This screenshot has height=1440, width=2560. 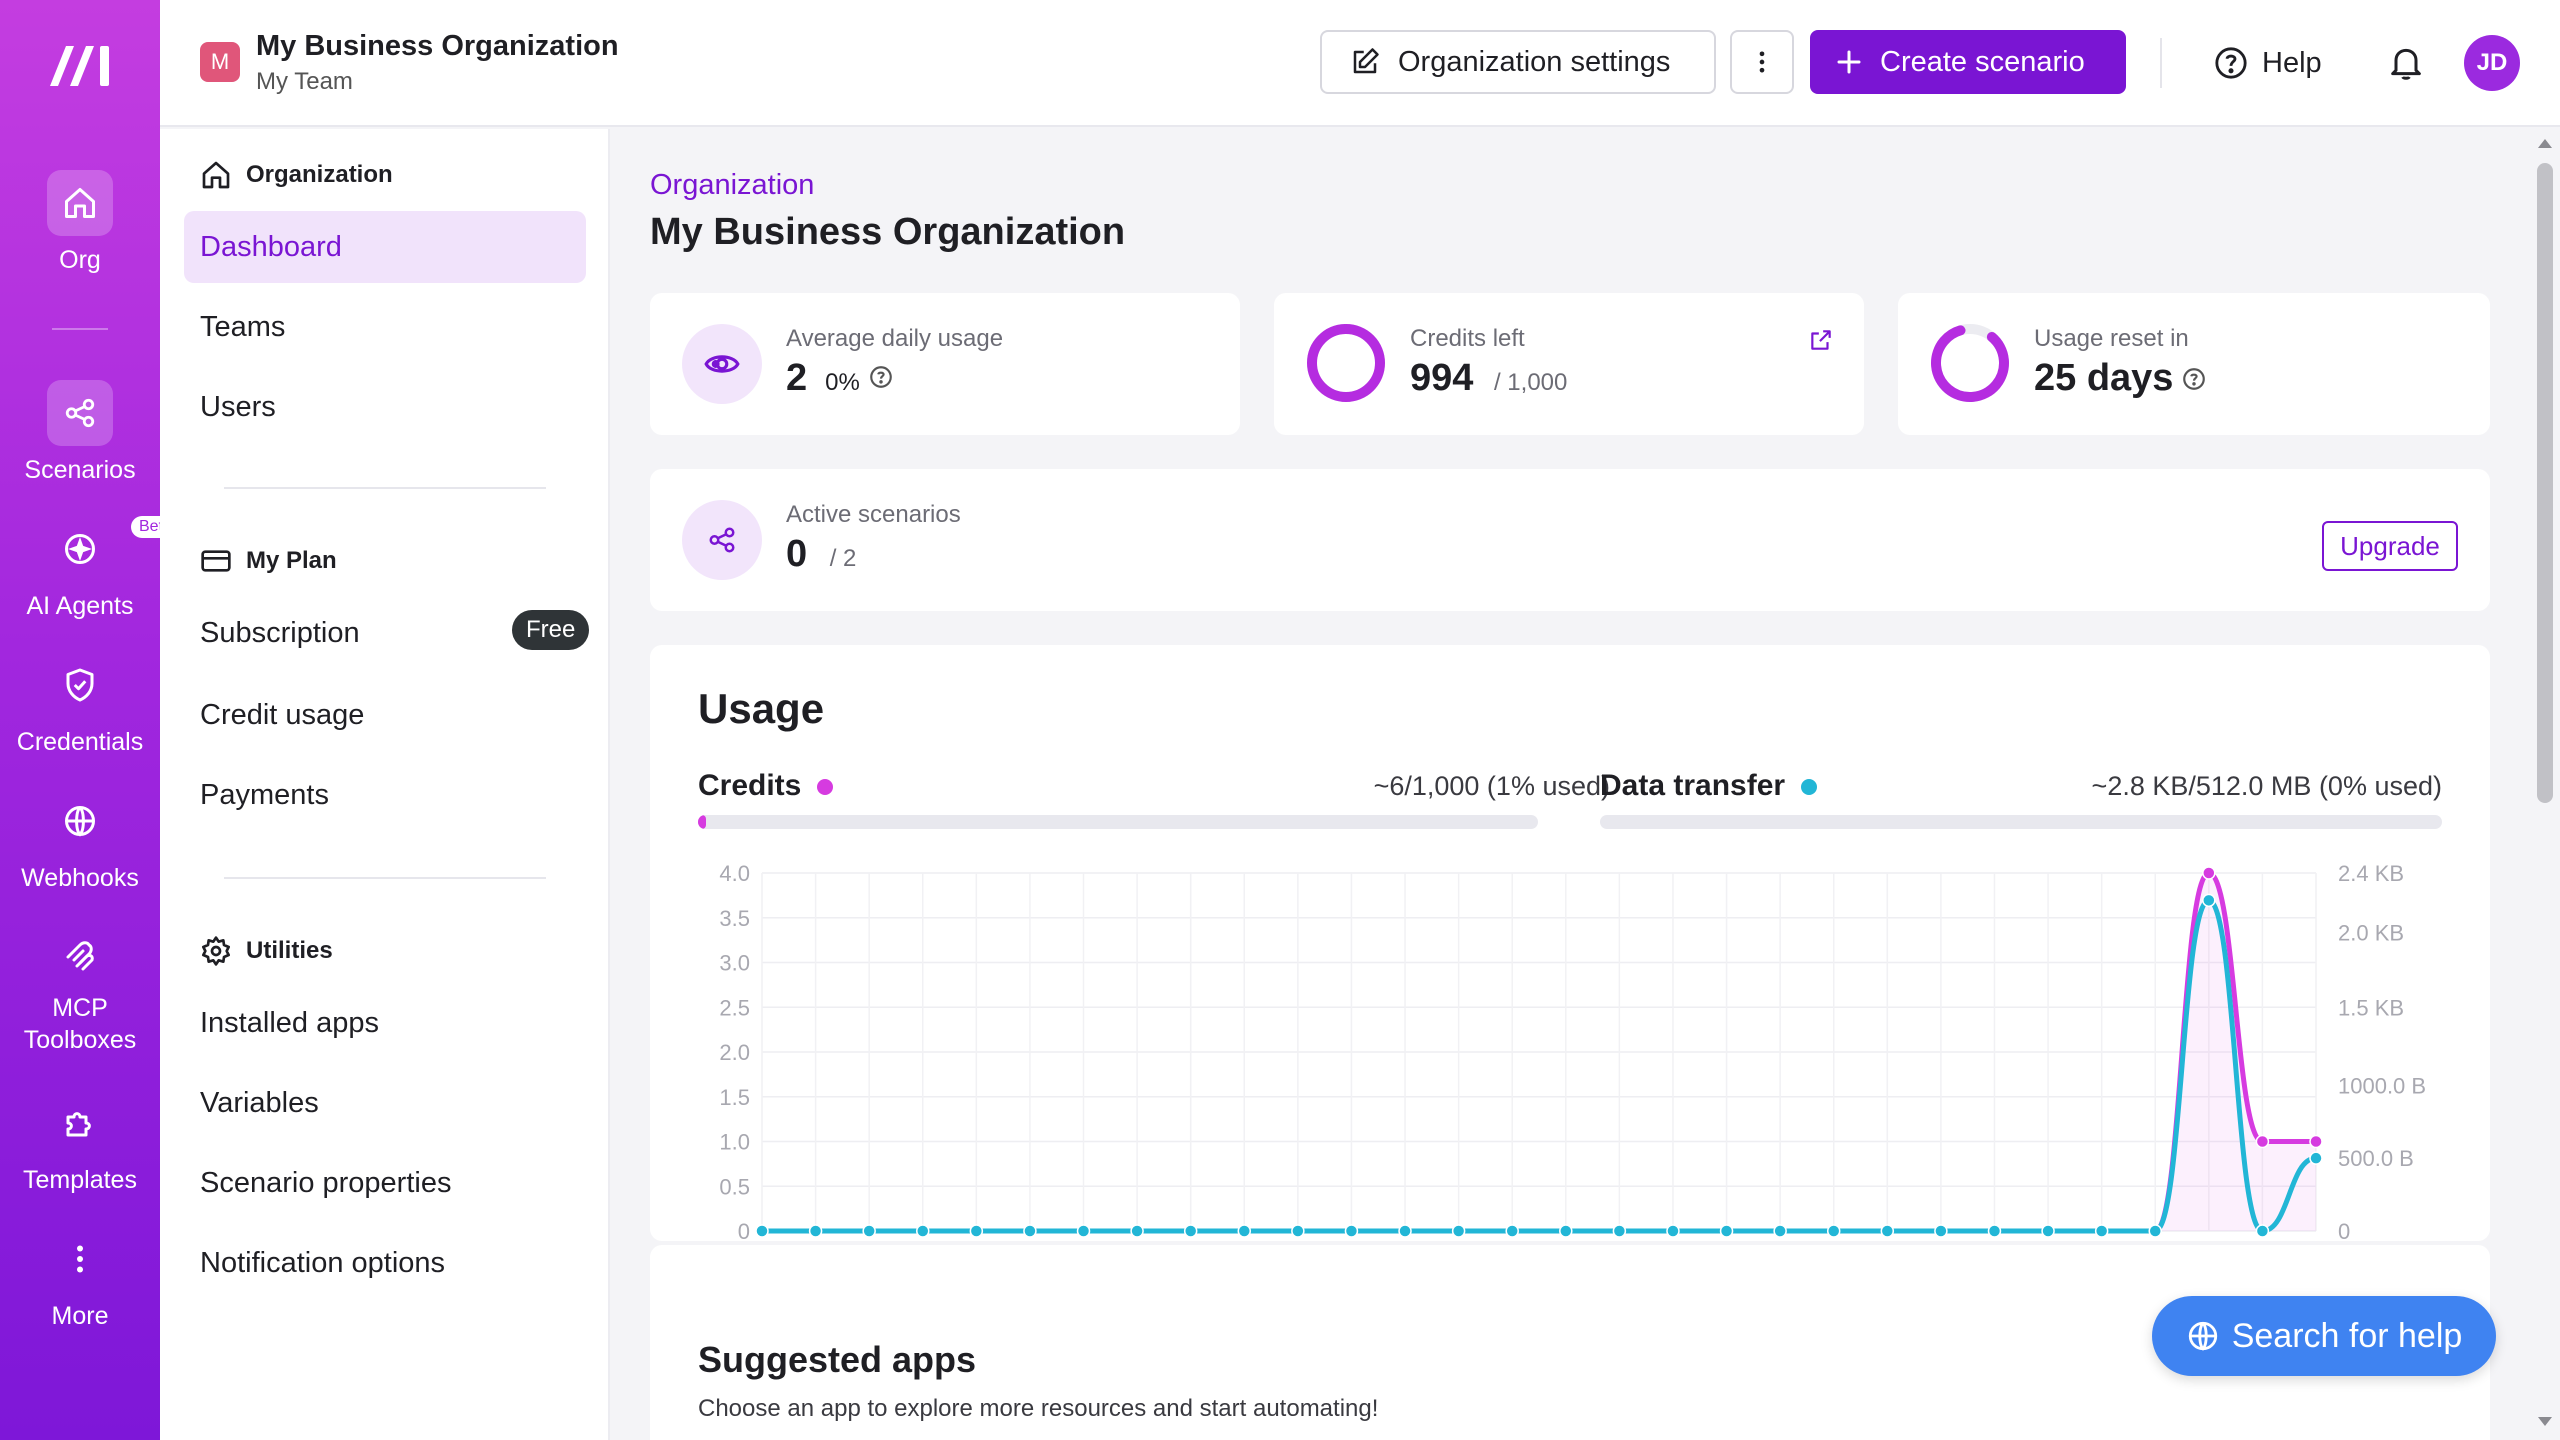 I want to click on rail-item-templates: Templates, so click(x=80, y=1143).